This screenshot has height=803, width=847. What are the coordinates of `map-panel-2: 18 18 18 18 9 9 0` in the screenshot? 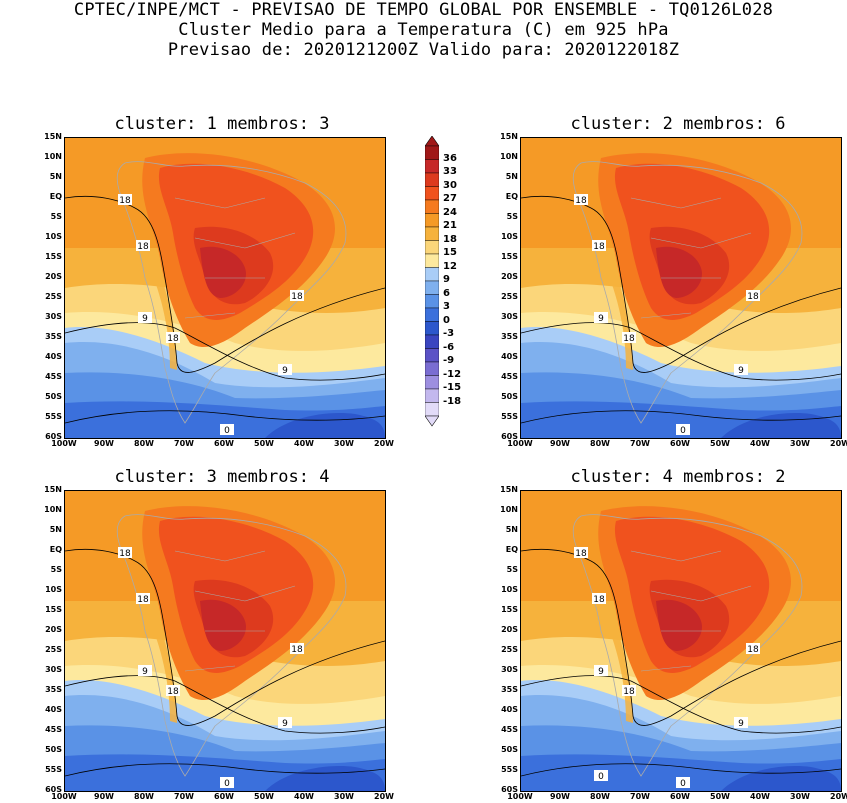 It's located at (681, 288).